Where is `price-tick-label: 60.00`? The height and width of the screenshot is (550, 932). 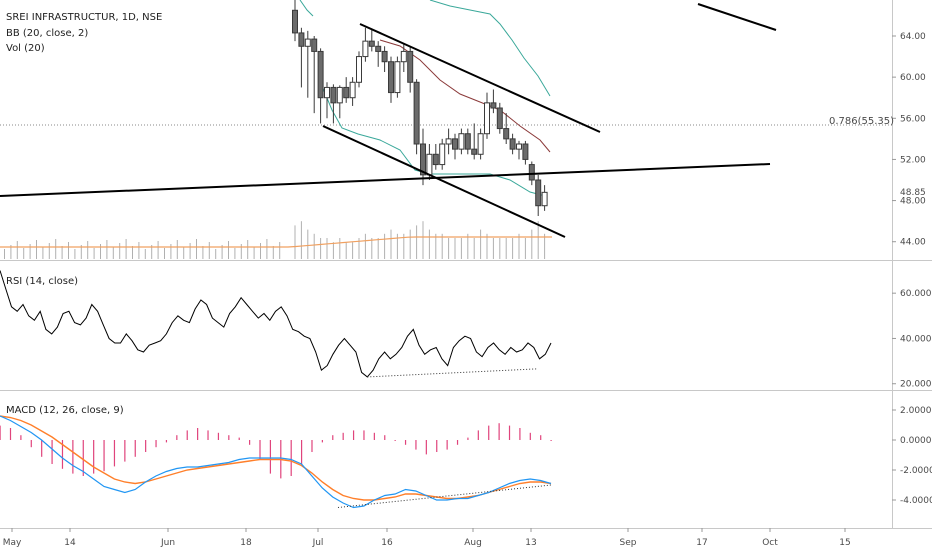 price-tick-label: 60.00 is located at coordinates (913, 78).